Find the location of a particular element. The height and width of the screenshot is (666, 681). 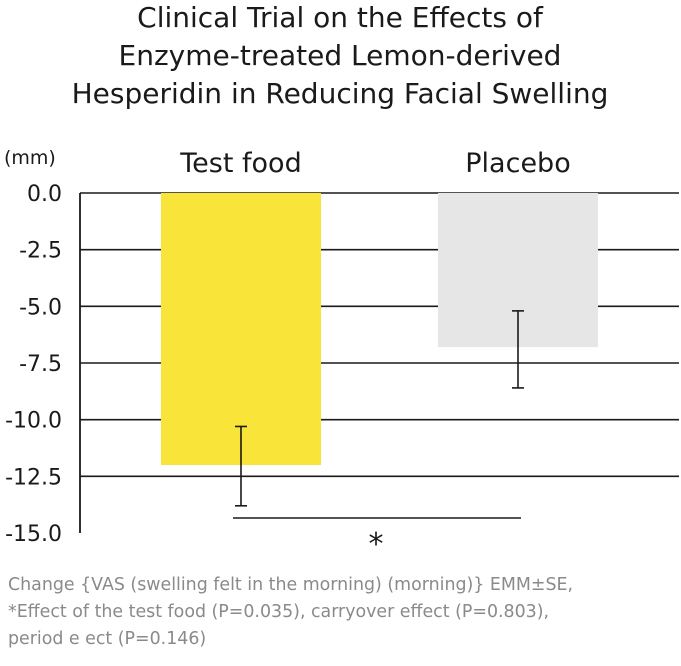

y-tick-label: -2.5 is located at coordinates (40, 251).